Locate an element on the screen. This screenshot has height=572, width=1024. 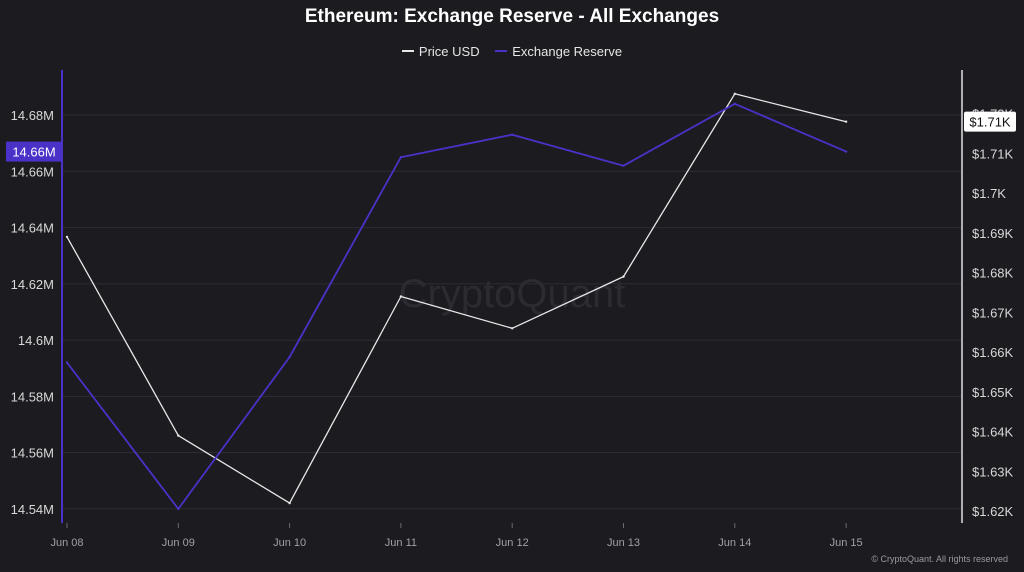
y-left-current-badge is located at coordinates (34, 151).